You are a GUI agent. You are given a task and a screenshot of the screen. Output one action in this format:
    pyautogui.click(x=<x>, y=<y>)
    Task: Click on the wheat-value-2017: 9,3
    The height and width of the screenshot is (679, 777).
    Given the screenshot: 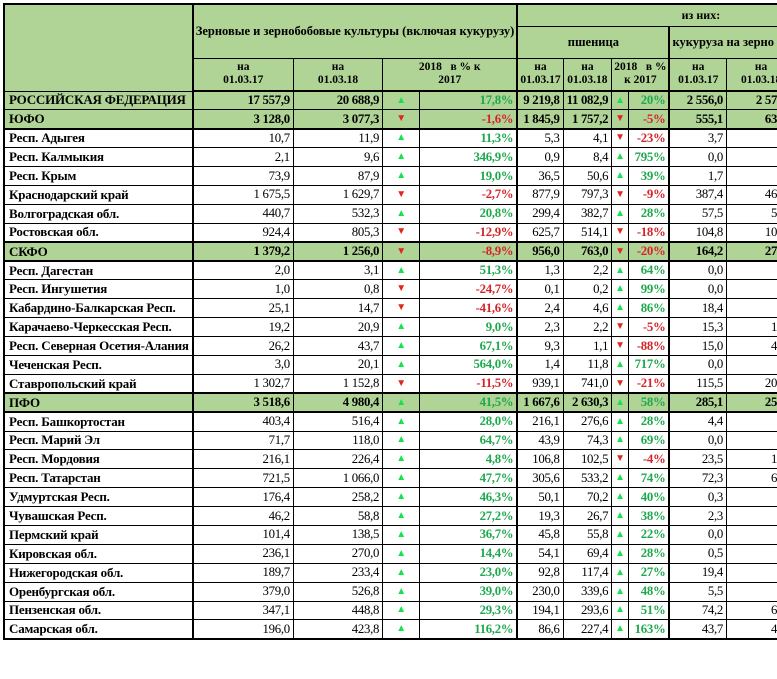 What is the action you would take?
    pyautogui.click(x=540, y=346)
    